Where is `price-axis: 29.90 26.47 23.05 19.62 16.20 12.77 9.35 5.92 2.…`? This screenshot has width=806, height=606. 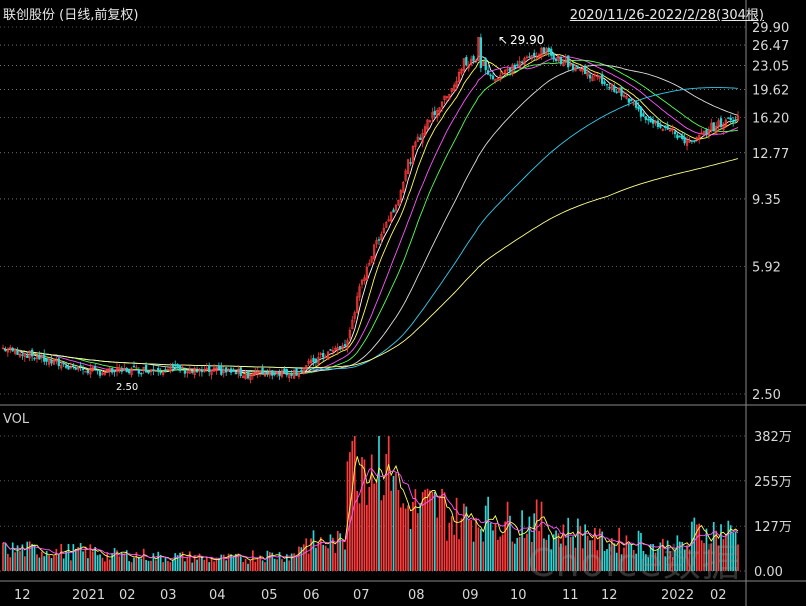 price-axis: 29.90 26.47 23.05 19.62 16.20 12.77 9.35 5.92 2.… is located at coordinates (770, 212).